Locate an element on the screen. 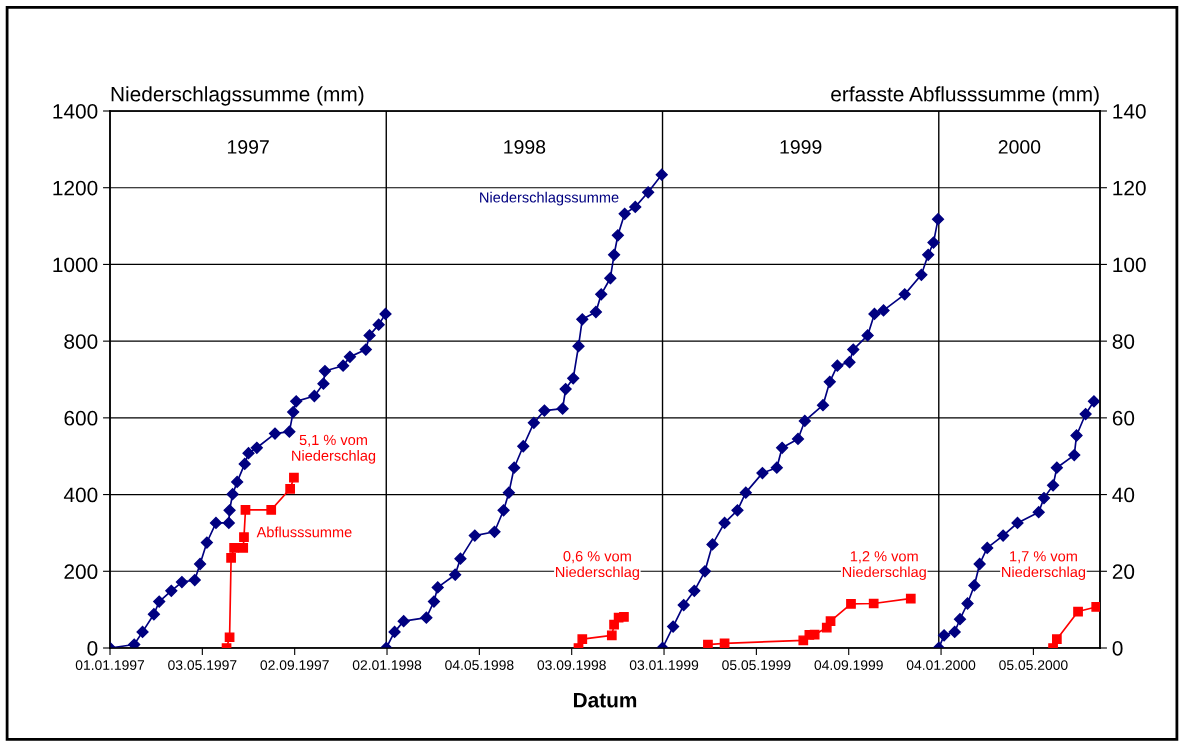 The width and height of the screenshot is (1184, 743). x-tick-label: 02.01.1998 is located at coordinates (387, 665).